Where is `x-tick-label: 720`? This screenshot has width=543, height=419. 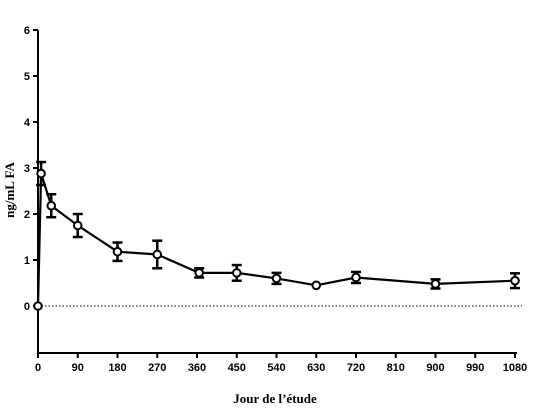
x-tick-label: 720 is located at coordinates (356, 368).